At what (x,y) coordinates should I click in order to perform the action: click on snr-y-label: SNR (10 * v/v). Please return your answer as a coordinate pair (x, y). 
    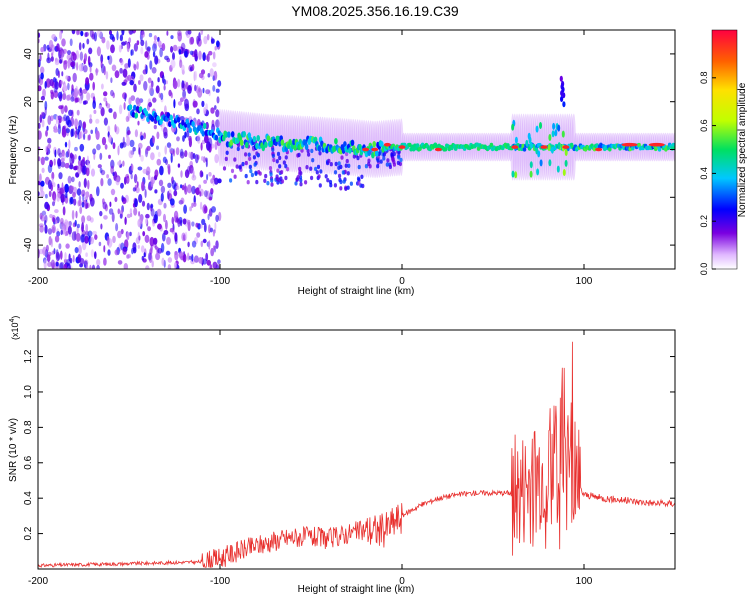
    Looking at the image, I should click on (13, 450).